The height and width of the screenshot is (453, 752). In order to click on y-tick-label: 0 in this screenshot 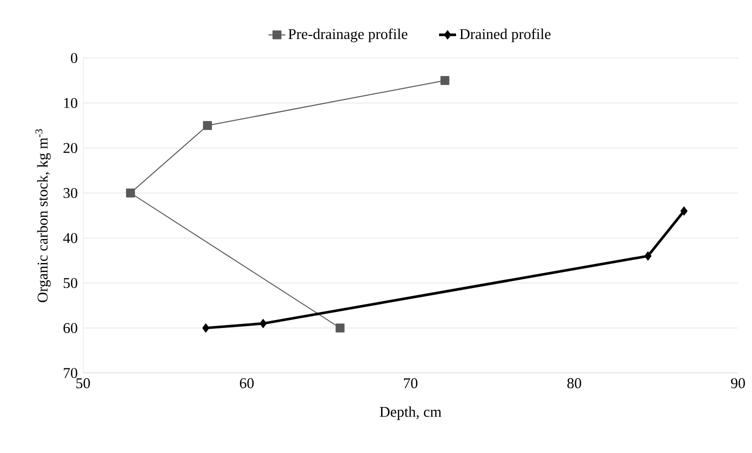, I will do `click(74, 58)`.